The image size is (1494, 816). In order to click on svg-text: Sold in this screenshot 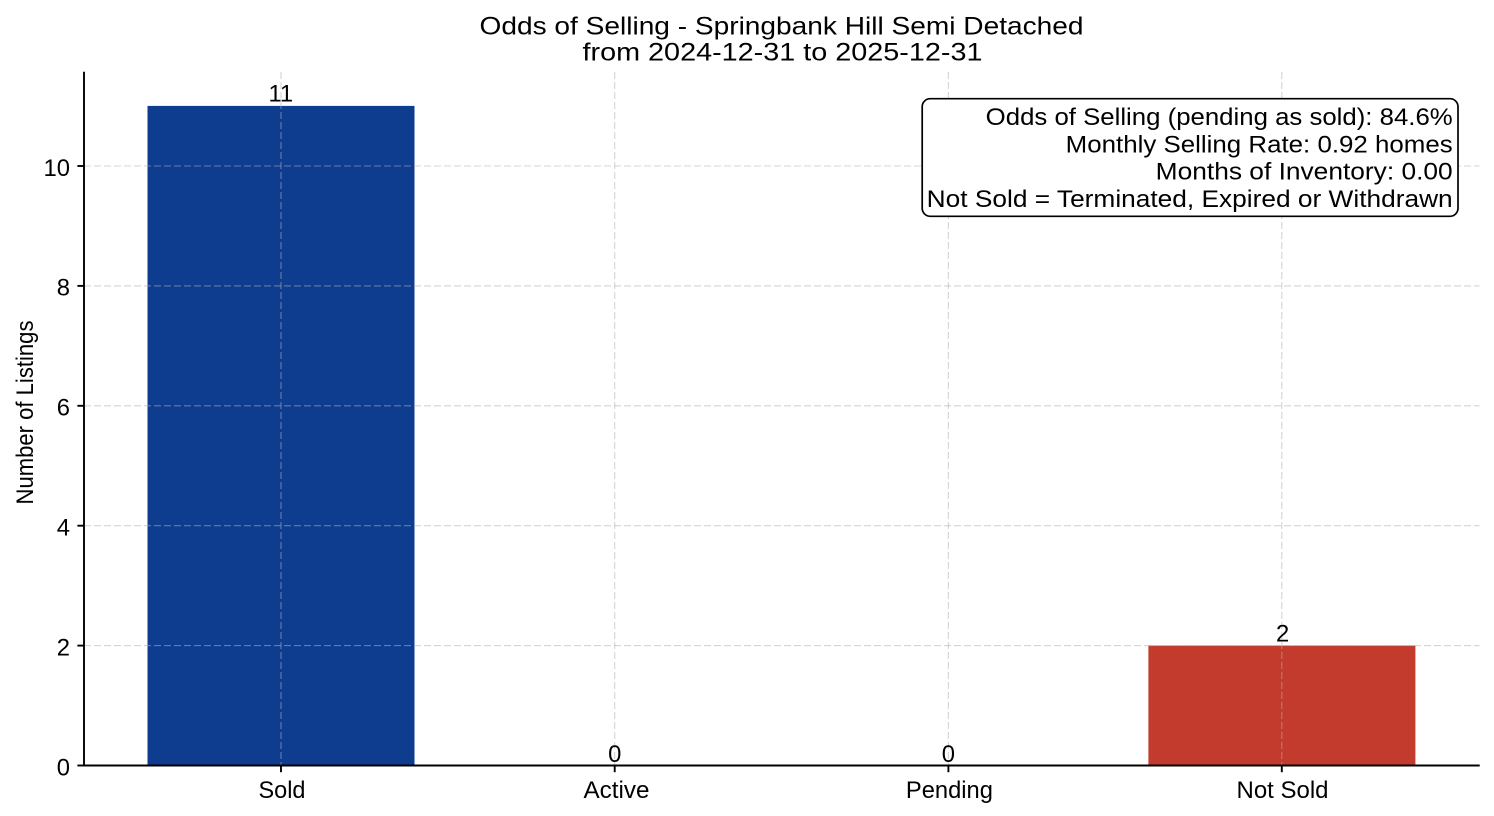, I will do `click(282, 790)`.